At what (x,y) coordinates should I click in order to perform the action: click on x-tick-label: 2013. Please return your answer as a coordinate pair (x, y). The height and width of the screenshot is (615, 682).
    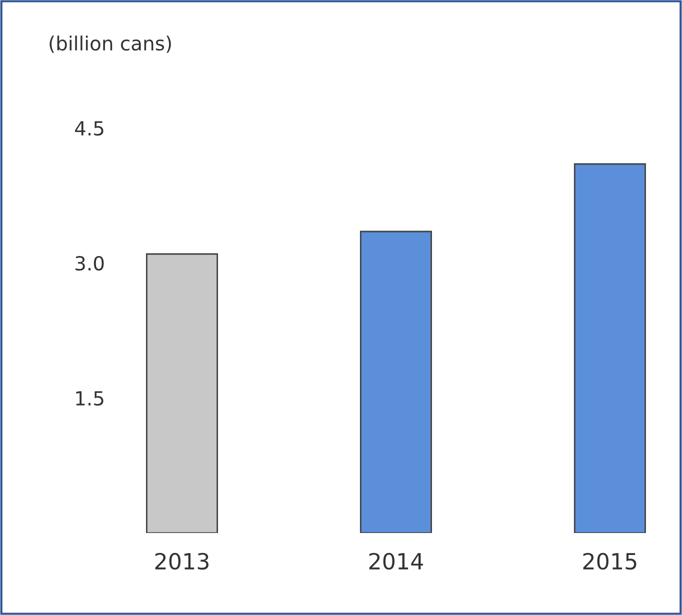
    Looking at the image, I should click on (181, 561).